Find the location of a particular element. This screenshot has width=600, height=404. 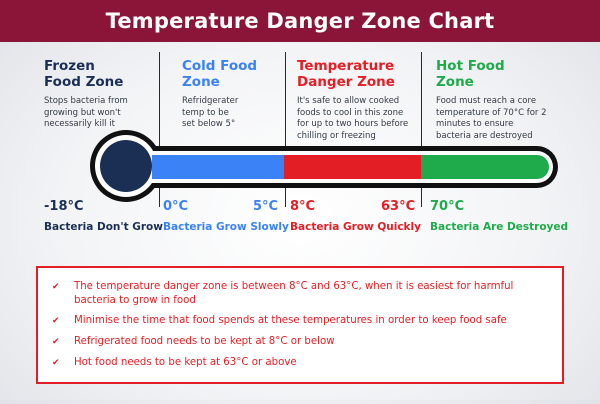

thermometer-bulb-inner is located at coordinates (126, 166).